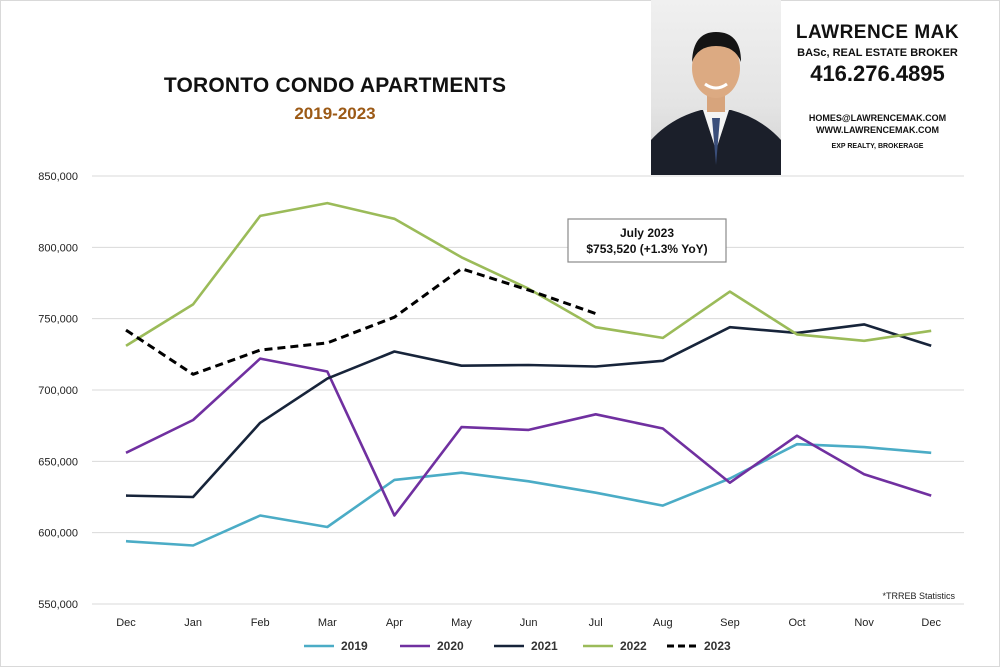 The width and height of the screenshot is (1000, 667). I want to click on agent-name: LAWRENCE MAK, so click(877, 32).